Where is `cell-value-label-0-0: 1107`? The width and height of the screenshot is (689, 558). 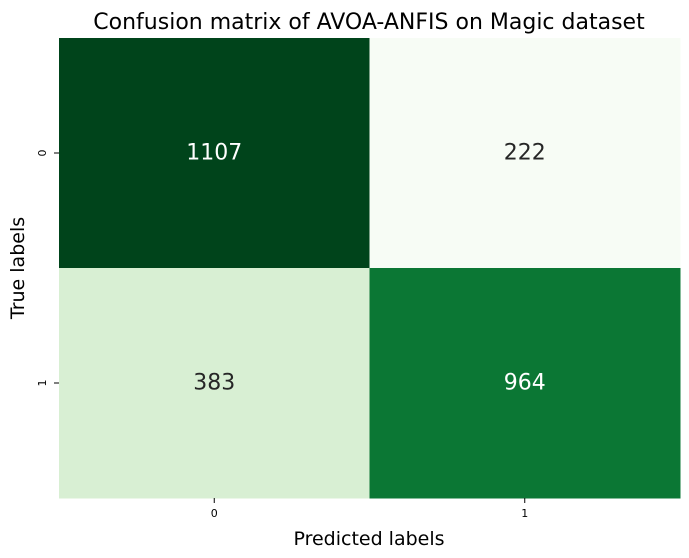
cell-value-label-0-0: 1107 is located at coordinates (214, 153).